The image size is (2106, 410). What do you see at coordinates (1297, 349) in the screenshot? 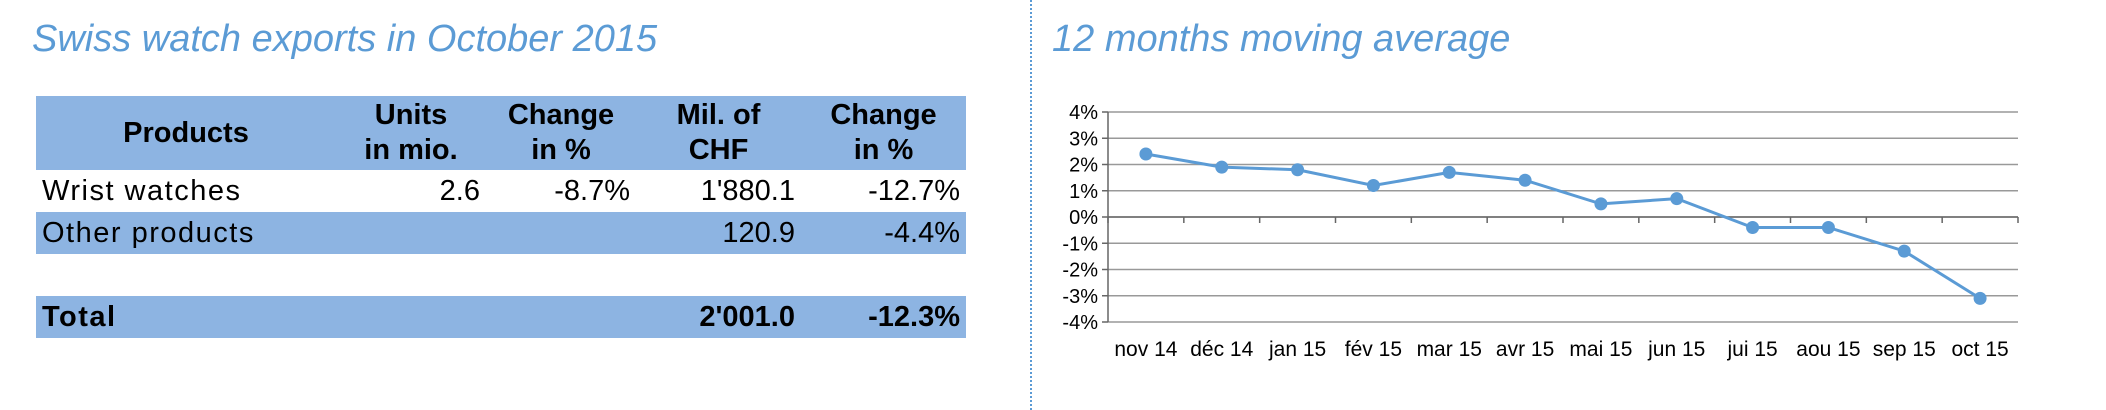
I see `x-tick-label: jan 15` at bounding box center [1297, 349].